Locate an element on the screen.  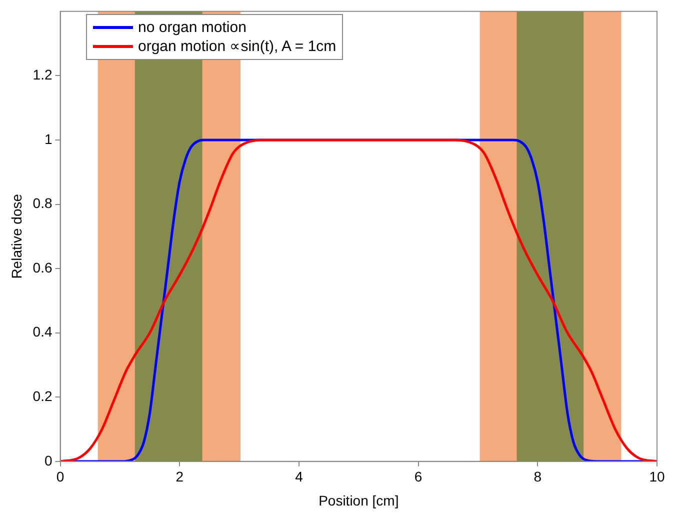
y-tick-label: 0 is located at coordinates (48, 460).